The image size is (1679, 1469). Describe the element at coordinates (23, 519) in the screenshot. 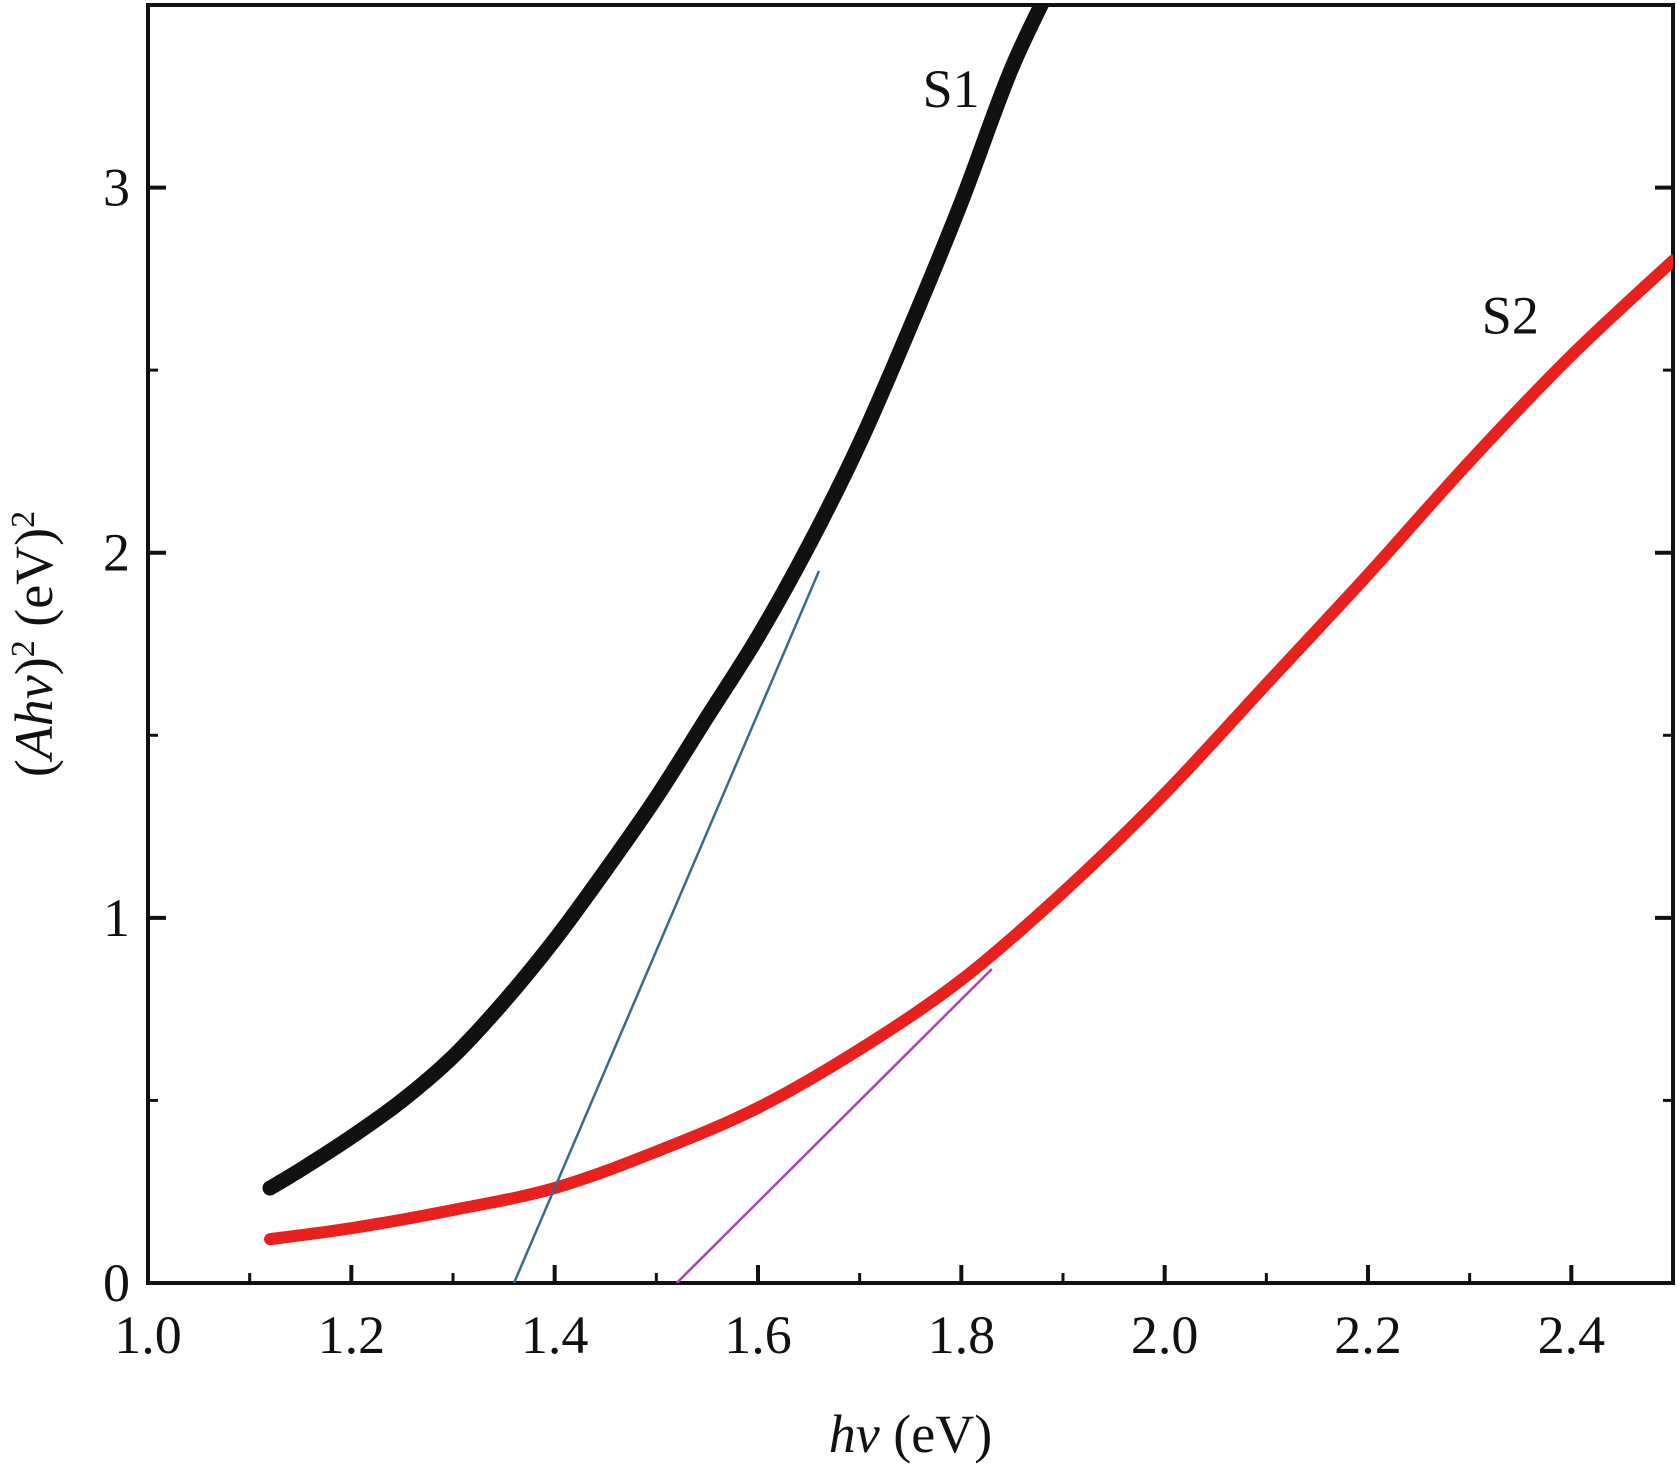

I see `y-axis-title-sup2: 2` at that location.